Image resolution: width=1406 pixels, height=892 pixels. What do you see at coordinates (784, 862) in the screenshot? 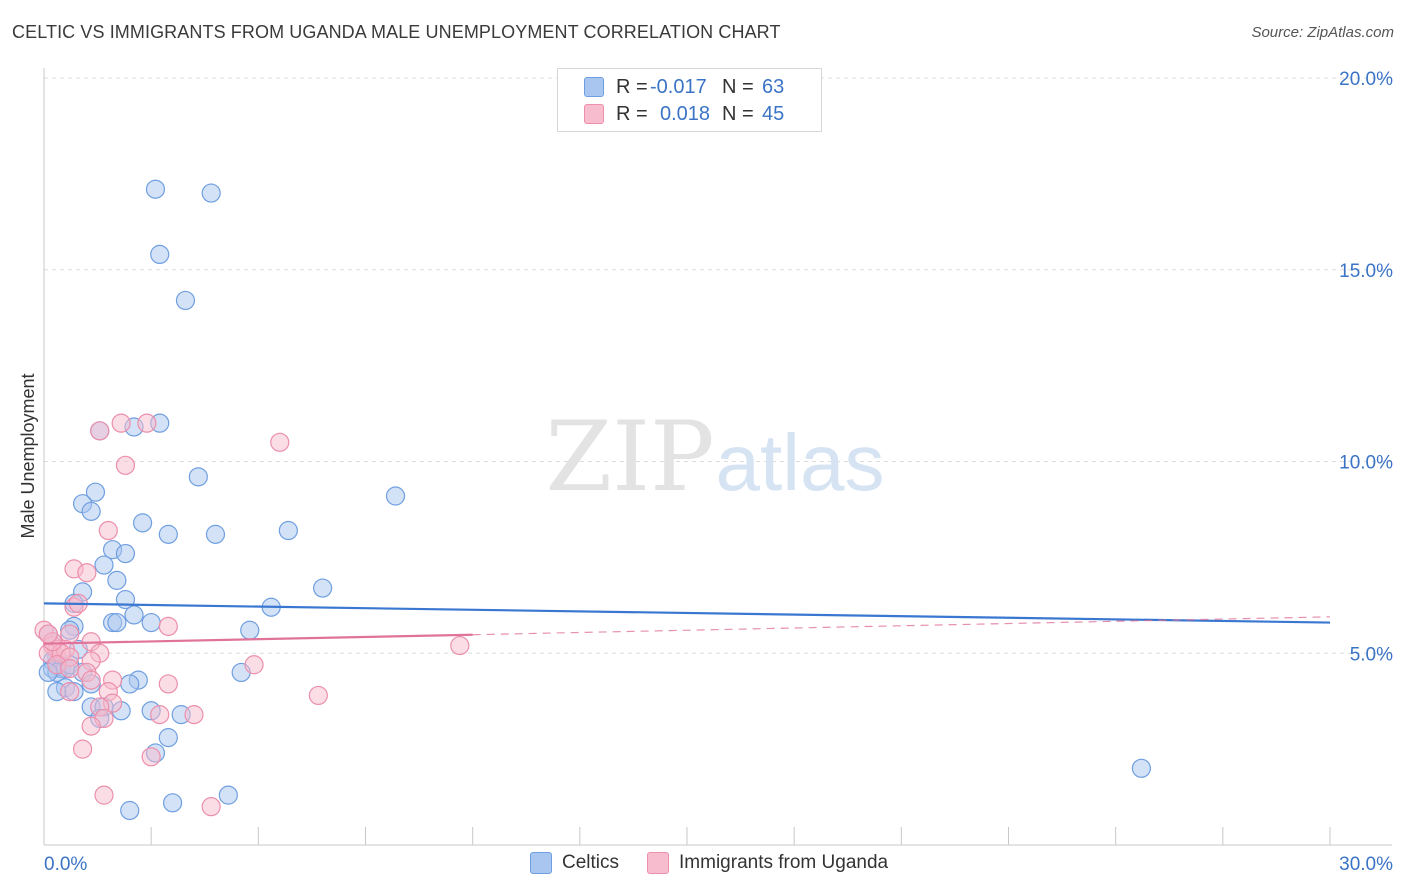
I see `series-label-uganda: Immigrants from Uganda` at bounding box center [784, 862].